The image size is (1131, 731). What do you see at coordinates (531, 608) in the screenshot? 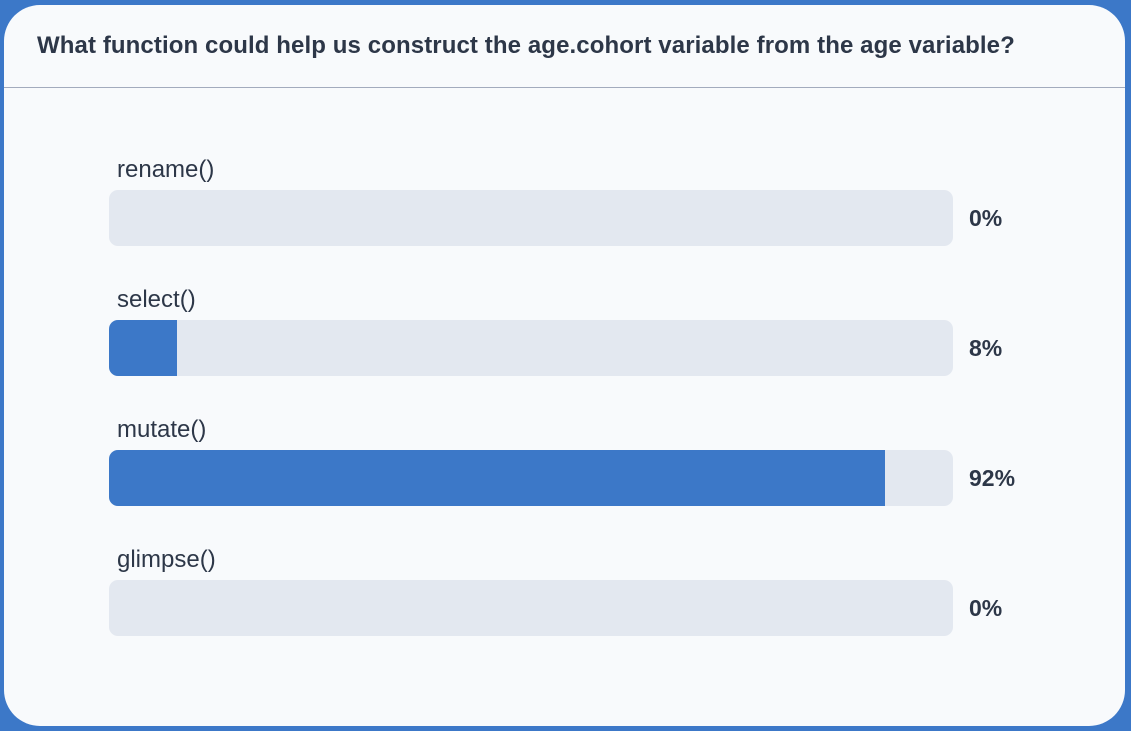
I see `bar-track-glimpse` at bounding box center [531, 608].